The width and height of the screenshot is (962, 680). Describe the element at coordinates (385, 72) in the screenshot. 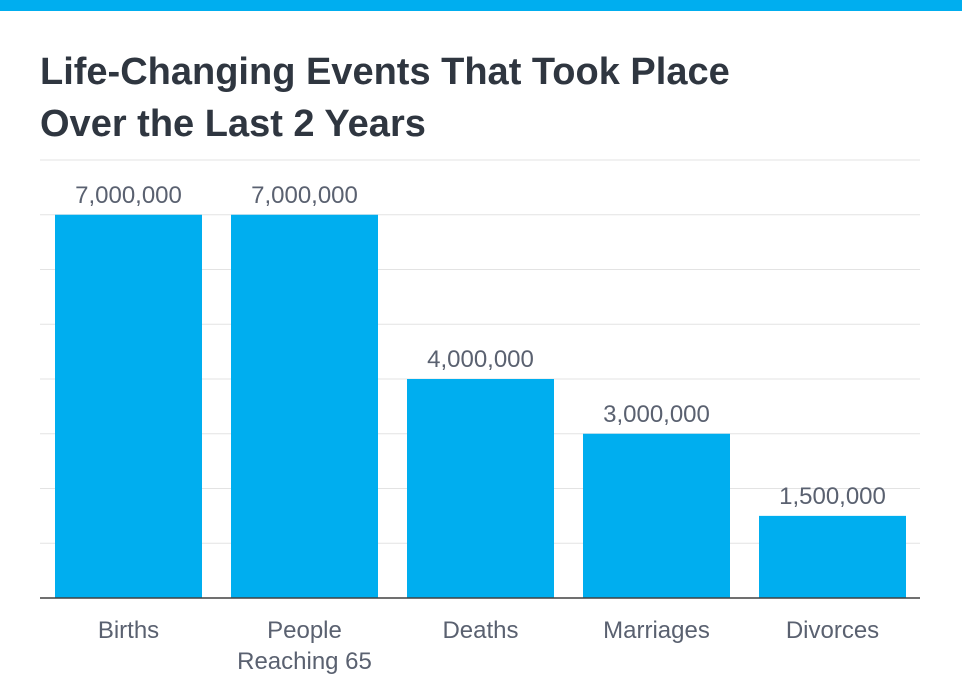

I see `chart-title-line-1: Life-Changing Events That Took Place` at that location.